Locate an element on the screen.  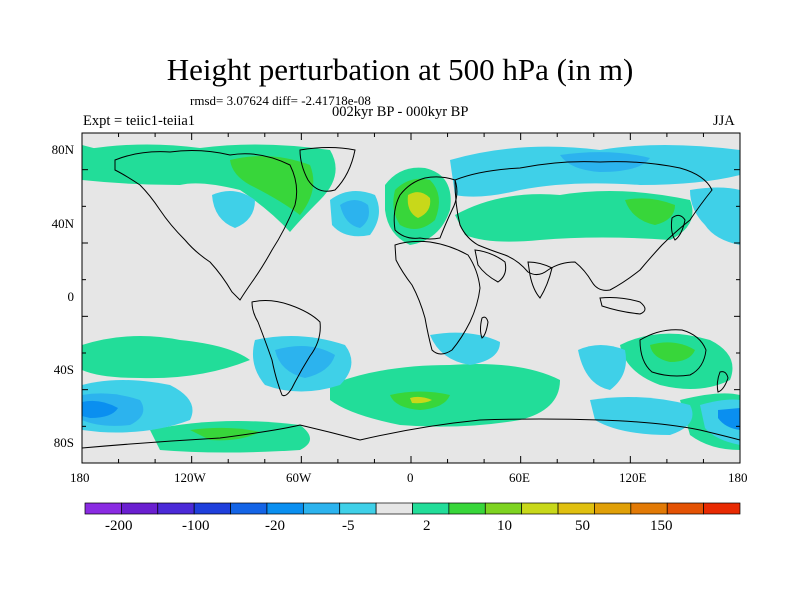
colorbar is located at coordinates (412, 508).